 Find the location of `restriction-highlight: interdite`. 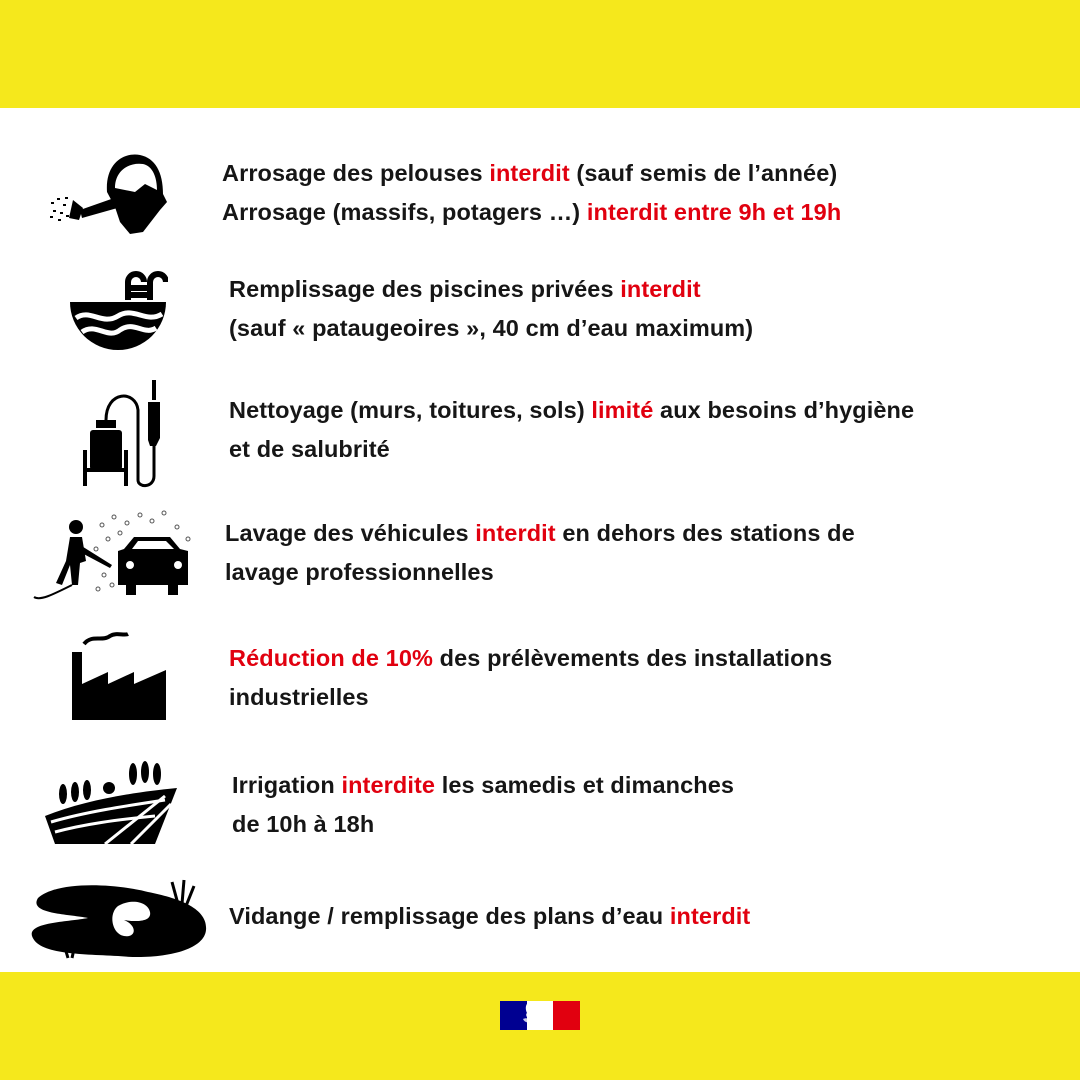

restriction-highlight: interdite is located at coordinates (388, 785).